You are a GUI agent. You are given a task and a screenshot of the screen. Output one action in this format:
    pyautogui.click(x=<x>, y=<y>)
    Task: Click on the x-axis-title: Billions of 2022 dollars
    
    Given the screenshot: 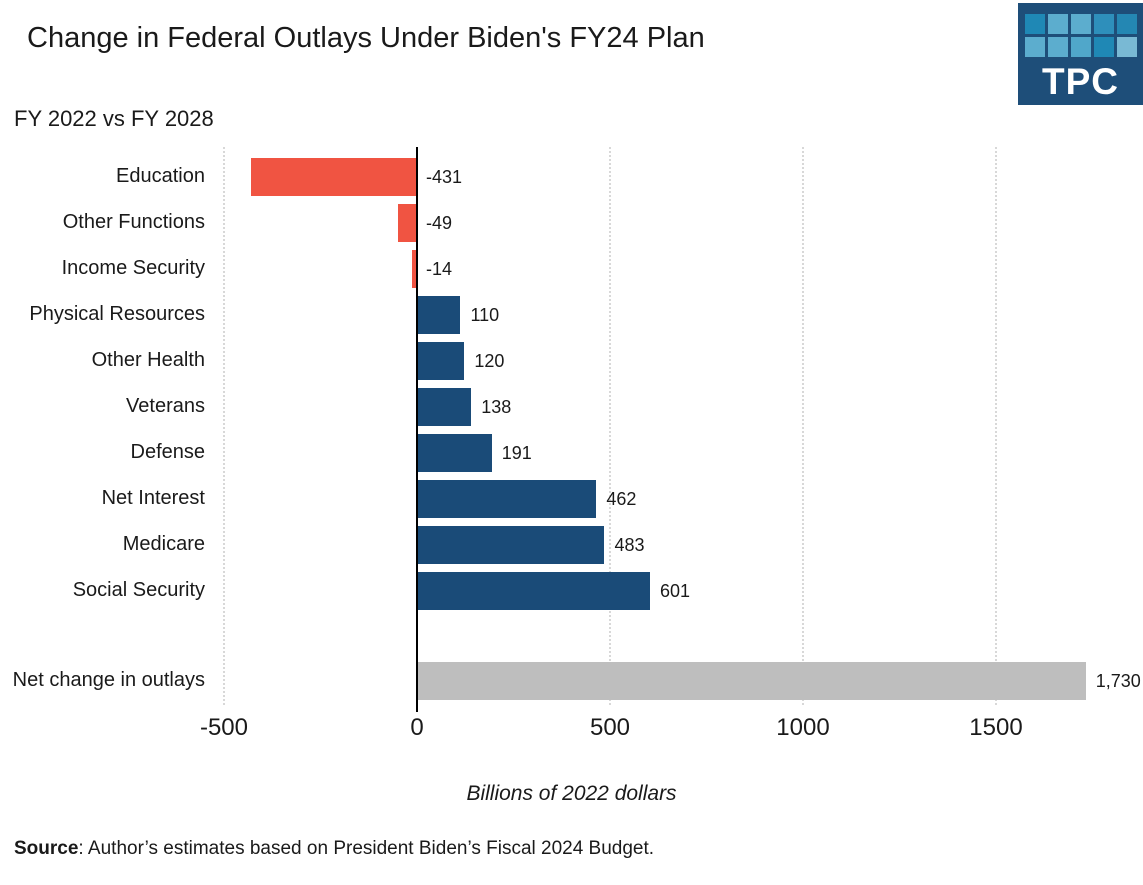 What is the action you would take?
    pyautogui.click(x=571, y=793)
    